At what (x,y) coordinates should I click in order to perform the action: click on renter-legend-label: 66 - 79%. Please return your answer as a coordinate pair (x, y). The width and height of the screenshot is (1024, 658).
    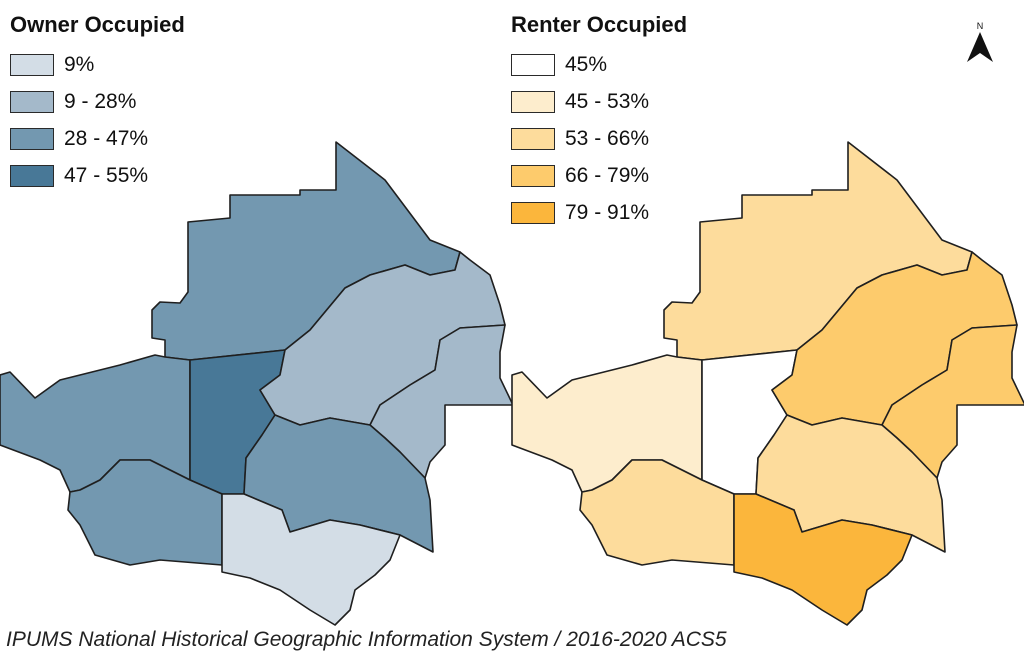
    Looking at the image, I should click on (607, 175).